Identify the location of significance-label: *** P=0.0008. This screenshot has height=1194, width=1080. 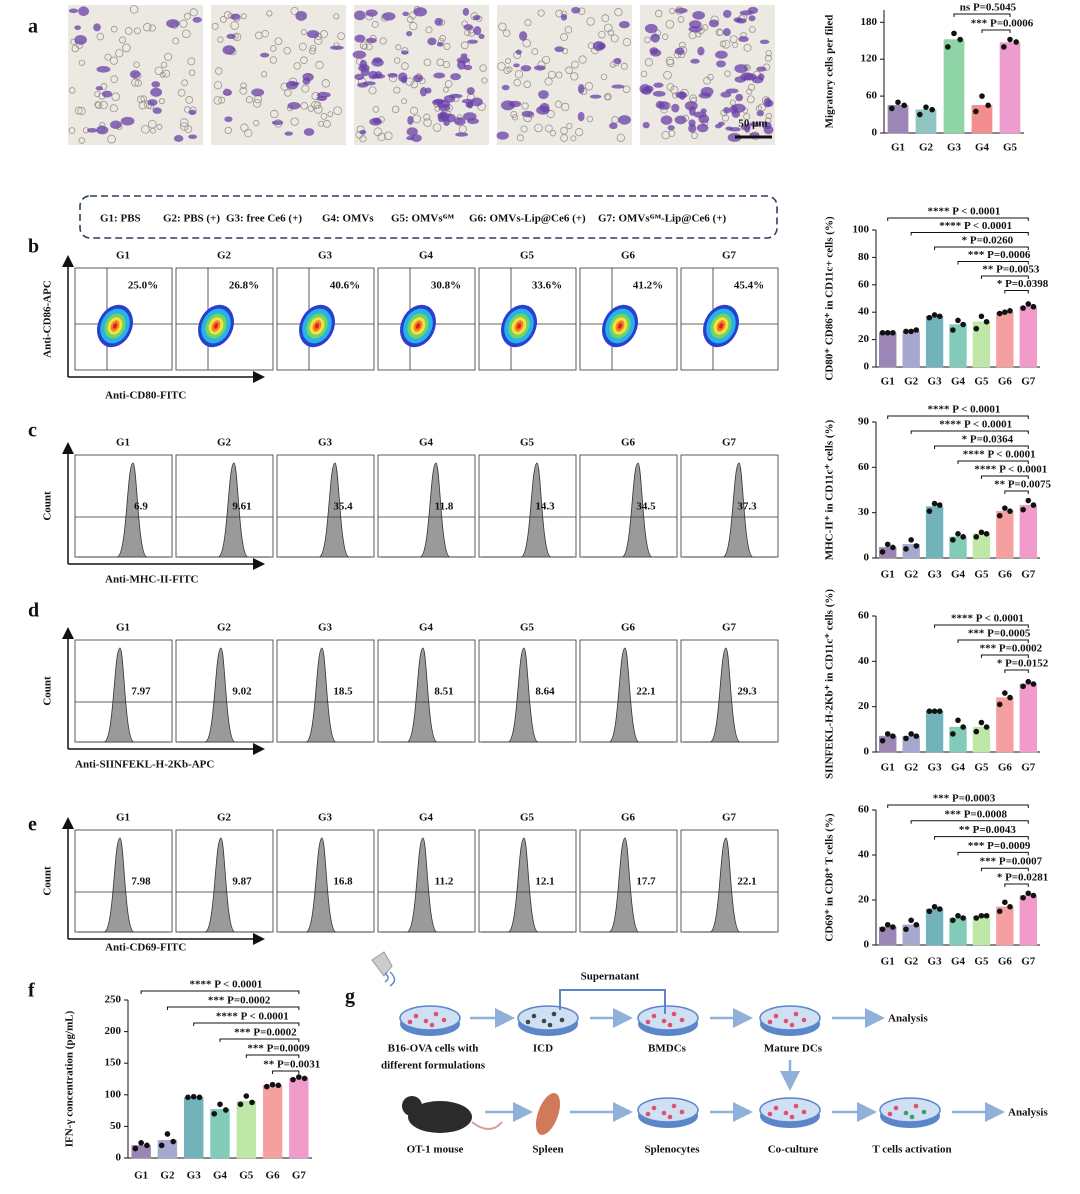
(975, 814).